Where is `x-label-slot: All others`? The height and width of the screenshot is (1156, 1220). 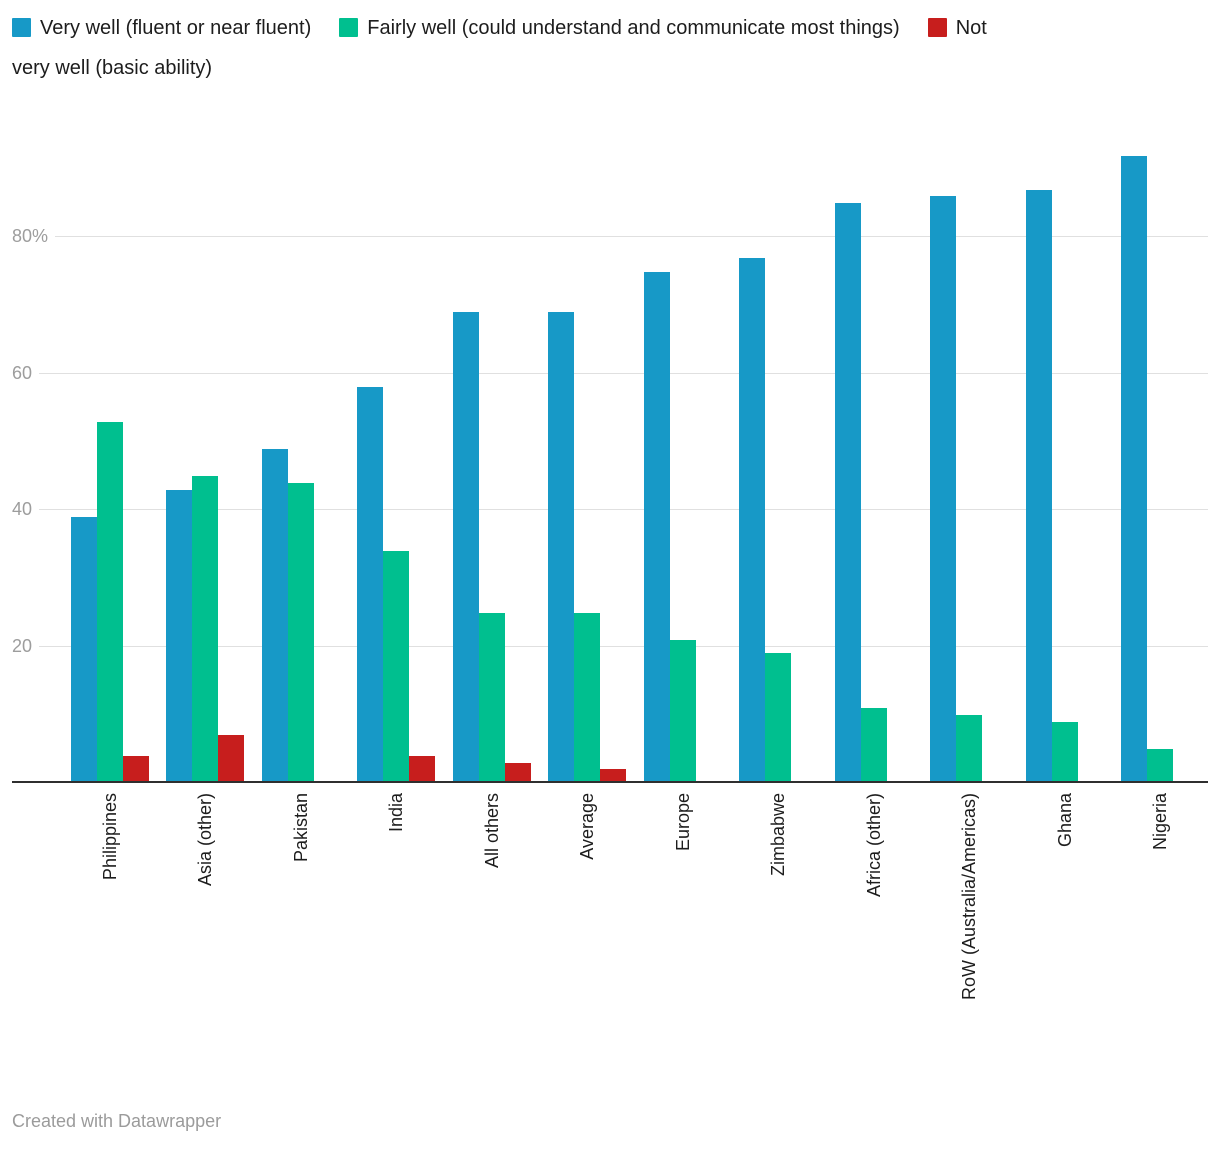
x-label-slot: All others is located at coordinates (492, 825).